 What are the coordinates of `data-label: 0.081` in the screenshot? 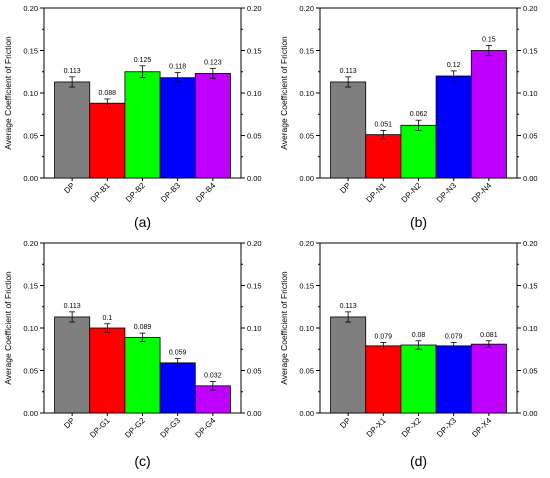 It's located at (489, 335).